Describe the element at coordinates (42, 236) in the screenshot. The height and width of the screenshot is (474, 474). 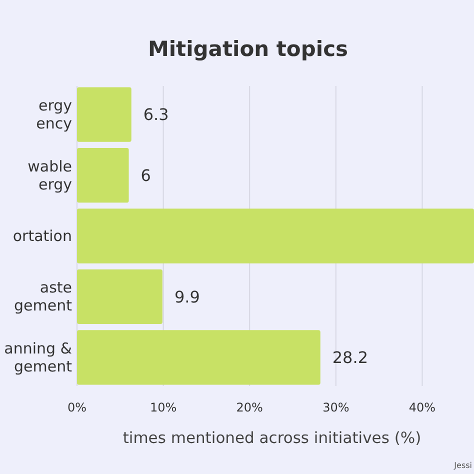
I see `y-tick-label: ortation` at that location.